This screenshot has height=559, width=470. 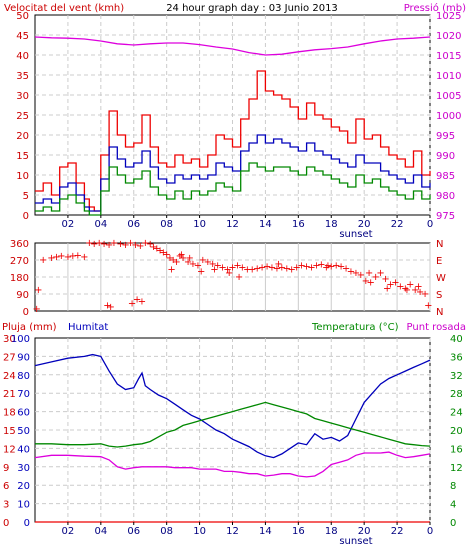 I want to click on direction-point-78: +, so click(x=410, y=285).